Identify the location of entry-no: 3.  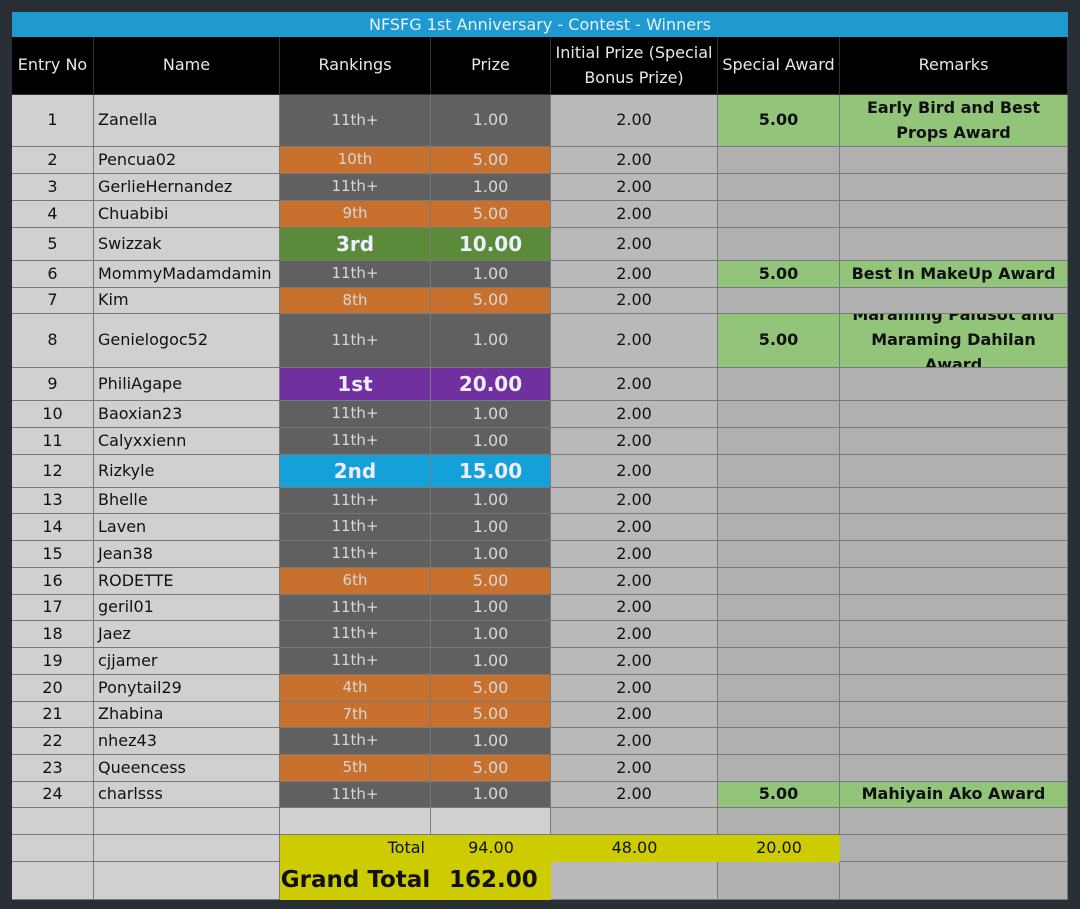
(53, 187).